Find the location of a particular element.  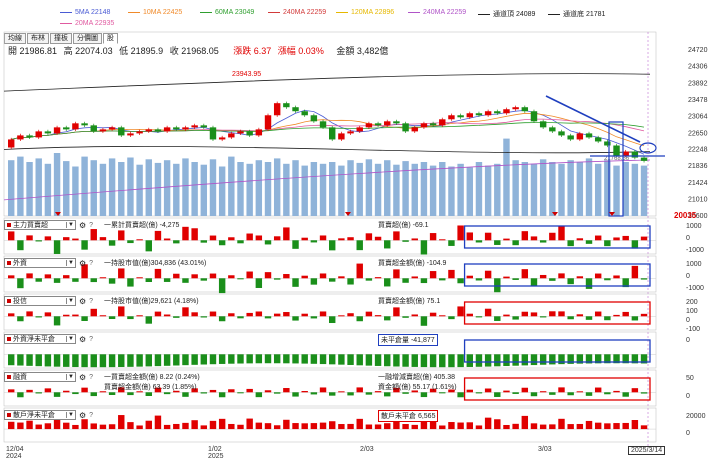

tab-4: 股 is located at coordinates (110, 38).